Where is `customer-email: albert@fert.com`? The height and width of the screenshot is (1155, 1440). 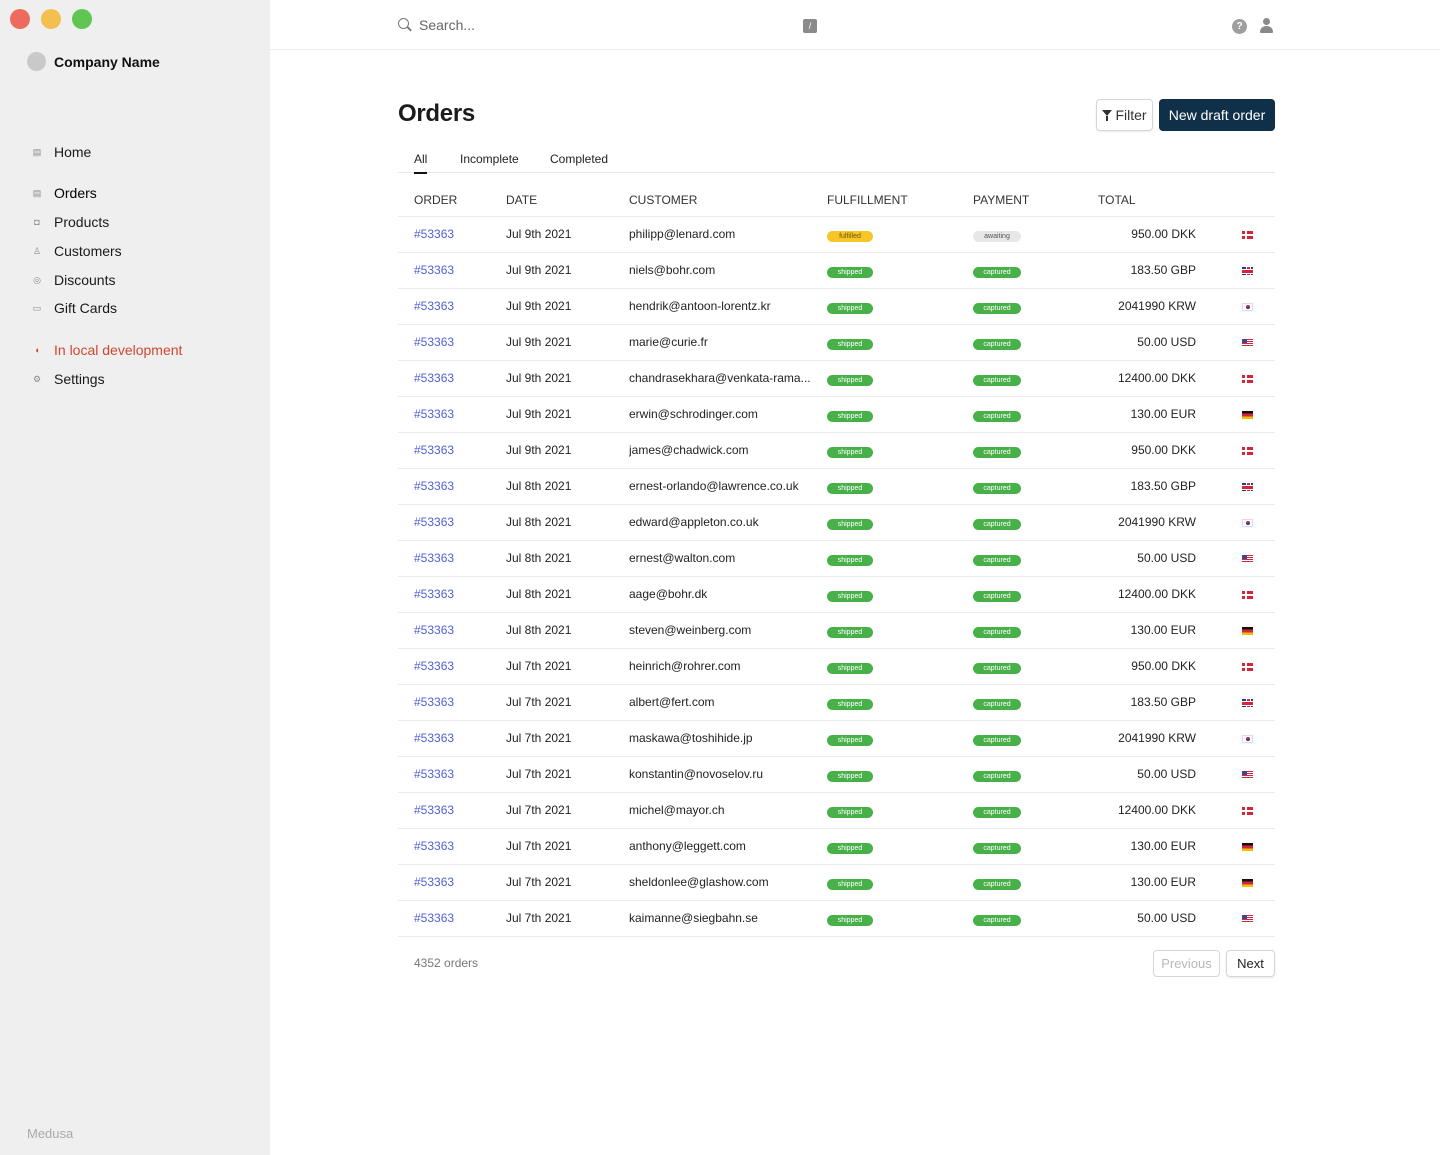
customer-email: albert@fert.com is located at coordinates (728, 702).